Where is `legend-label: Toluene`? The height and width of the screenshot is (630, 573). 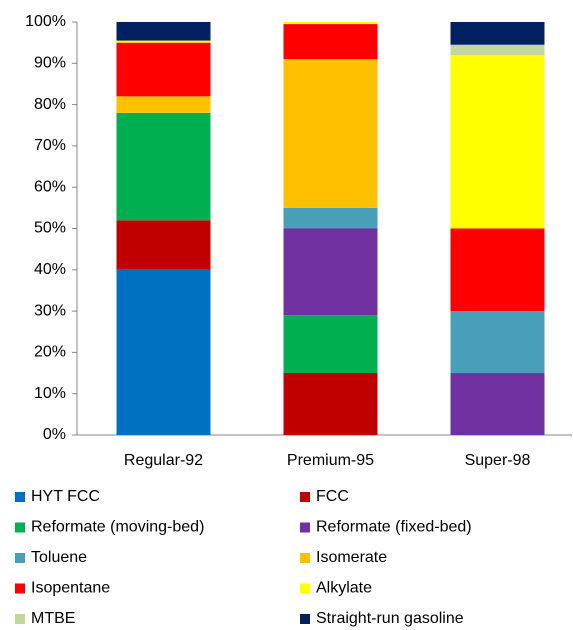
legend-label: Toluene is located at coordinates (59, 557).